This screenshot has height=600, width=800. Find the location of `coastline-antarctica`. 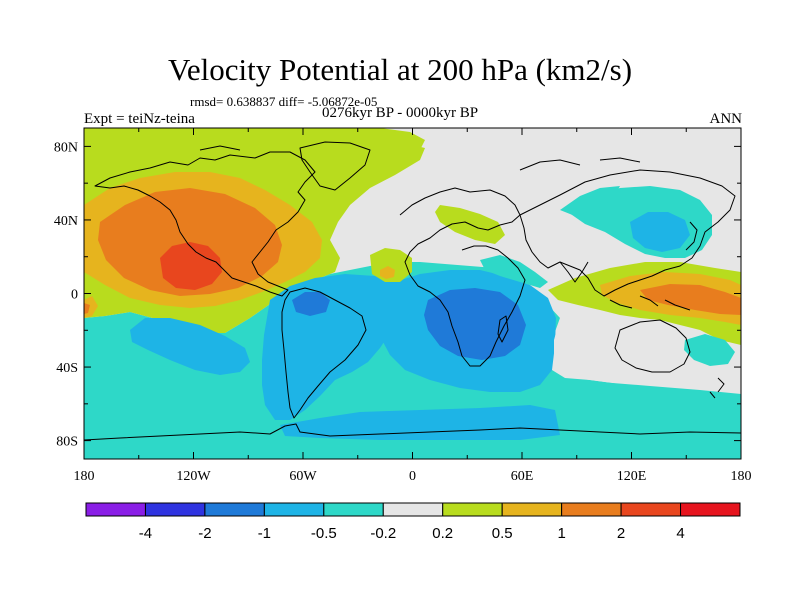

coastline-antarctica is located at coordinates (412, 432).